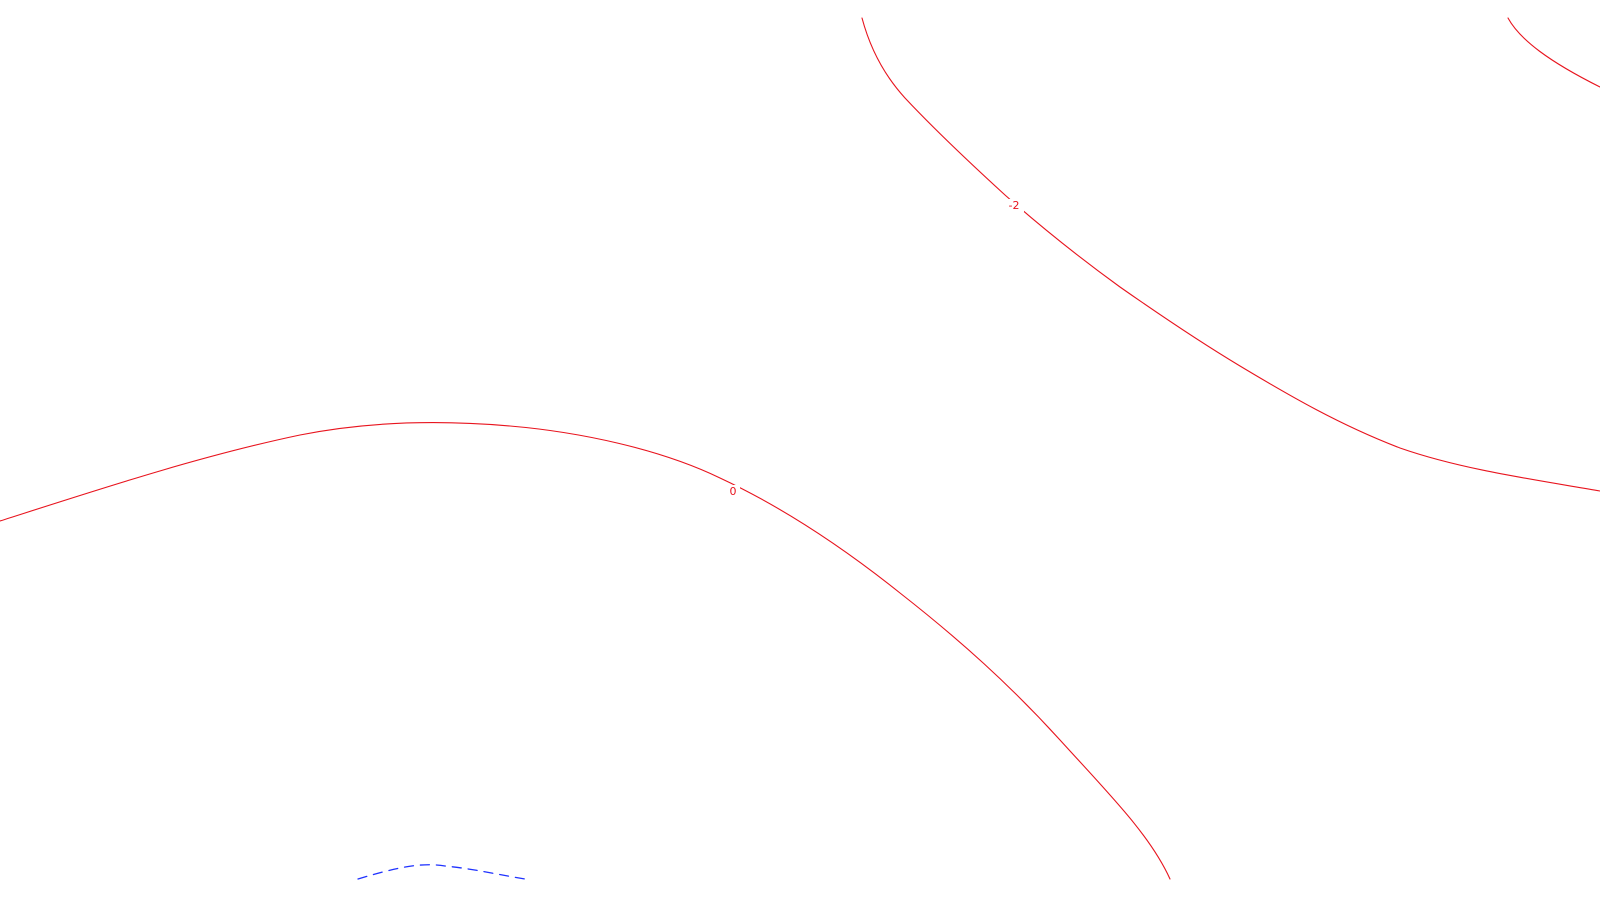 The height and width of the screenshot is (900, 1600). I want to click on contour-line-neg2-corner, so click(1553, 52).